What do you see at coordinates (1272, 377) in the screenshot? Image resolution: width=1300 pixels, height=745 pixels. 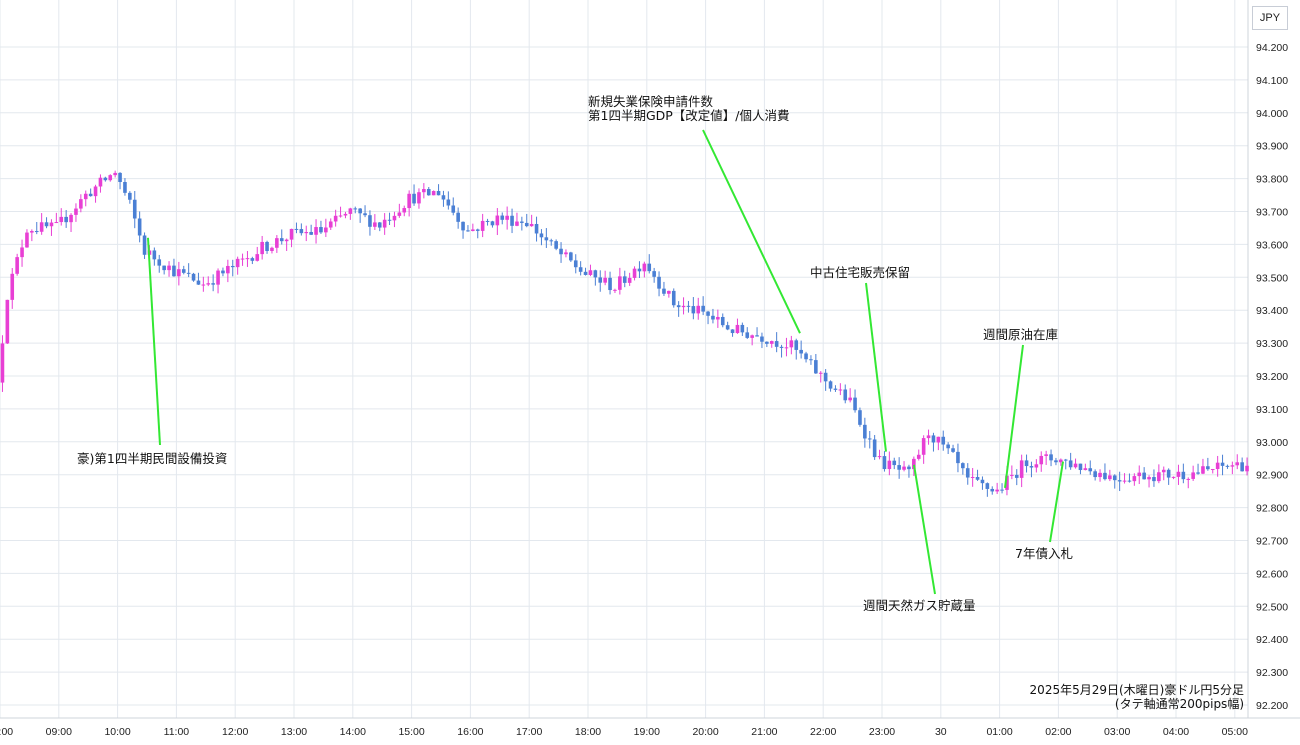 I see `y-tick-label: 93.200` at bounding box center [1272, 377].